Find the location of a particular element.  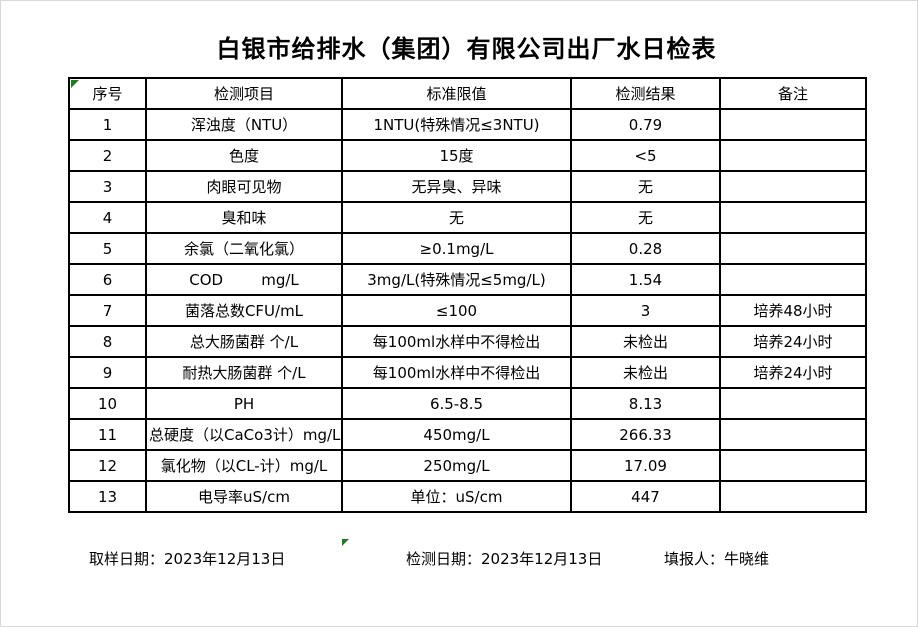

cell-standard: 15度 is located at coordinates (456, 155).